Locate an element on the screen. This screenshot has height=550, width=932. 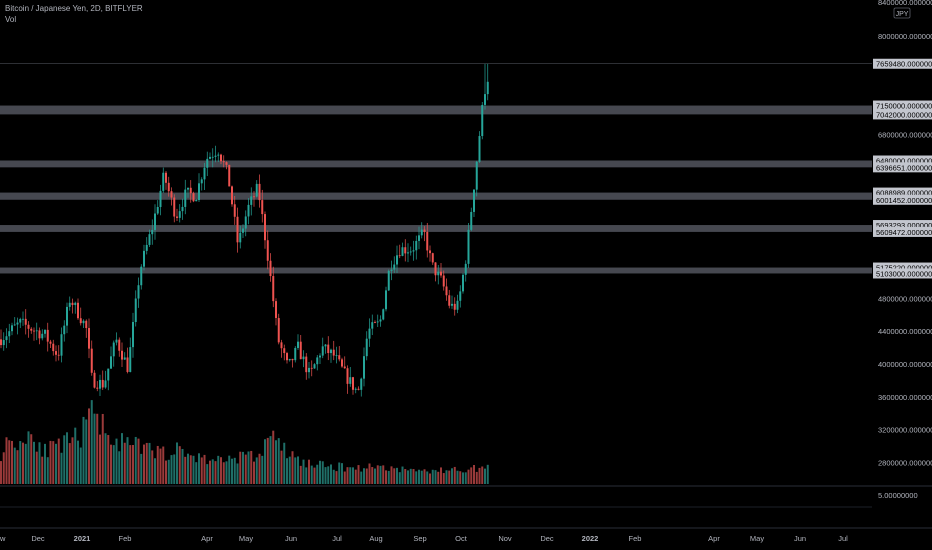
chart-legend: Bitcoin / Japanese Yen, 2D, BITFLYER Vol is located at coordinates (74, 14).